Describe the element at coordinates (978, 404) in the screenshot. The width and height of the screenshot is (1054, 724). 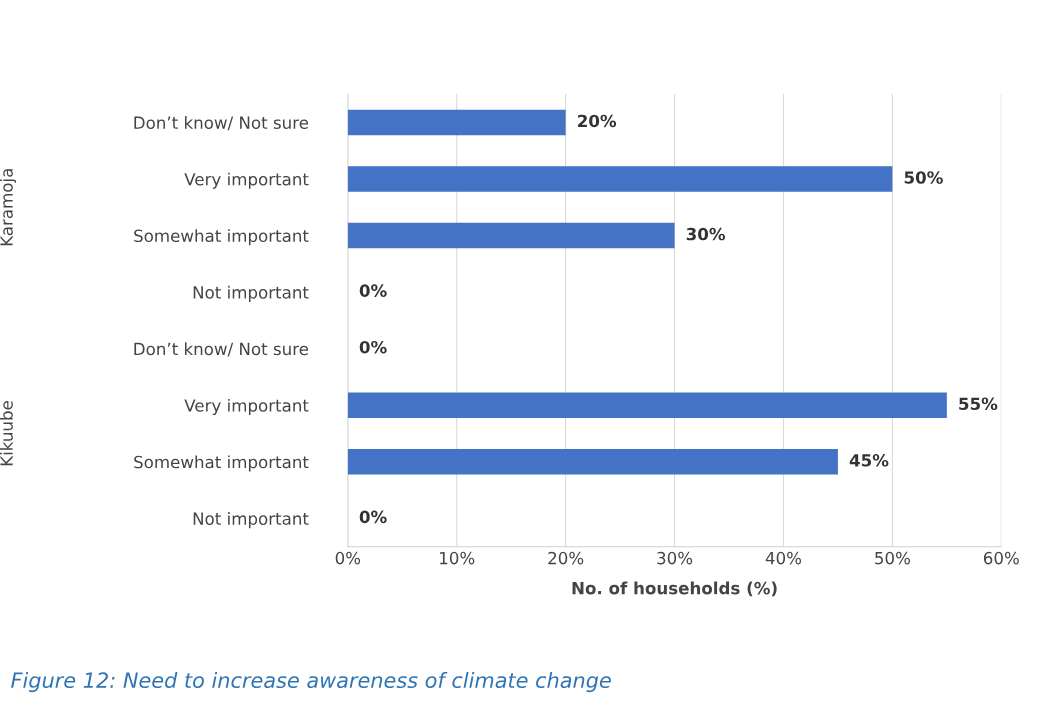
I see `data-label: 55%` at that location.